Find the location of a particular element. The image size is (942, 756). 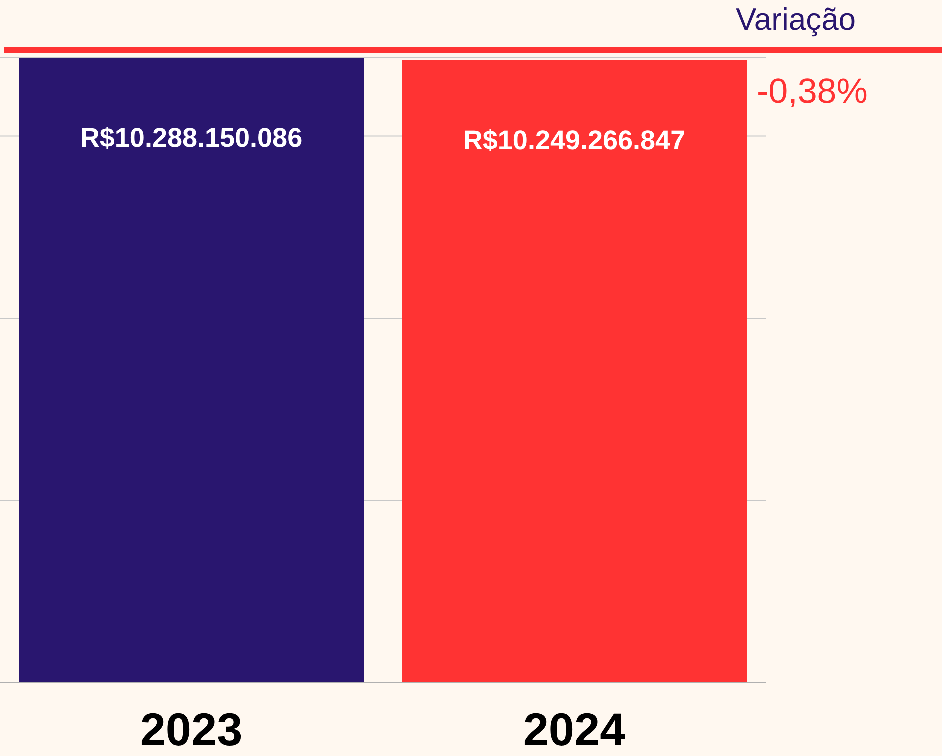

x-tick-label: 2024 is located at coordinates (574, 730).